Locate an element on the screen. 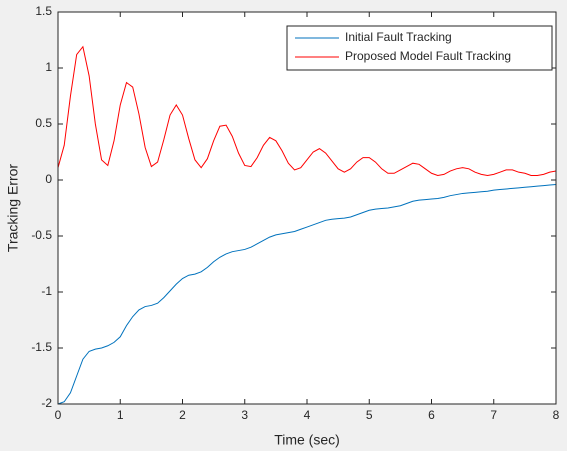  y-tick-label: 1.5 is located at coordinates (43, 11).